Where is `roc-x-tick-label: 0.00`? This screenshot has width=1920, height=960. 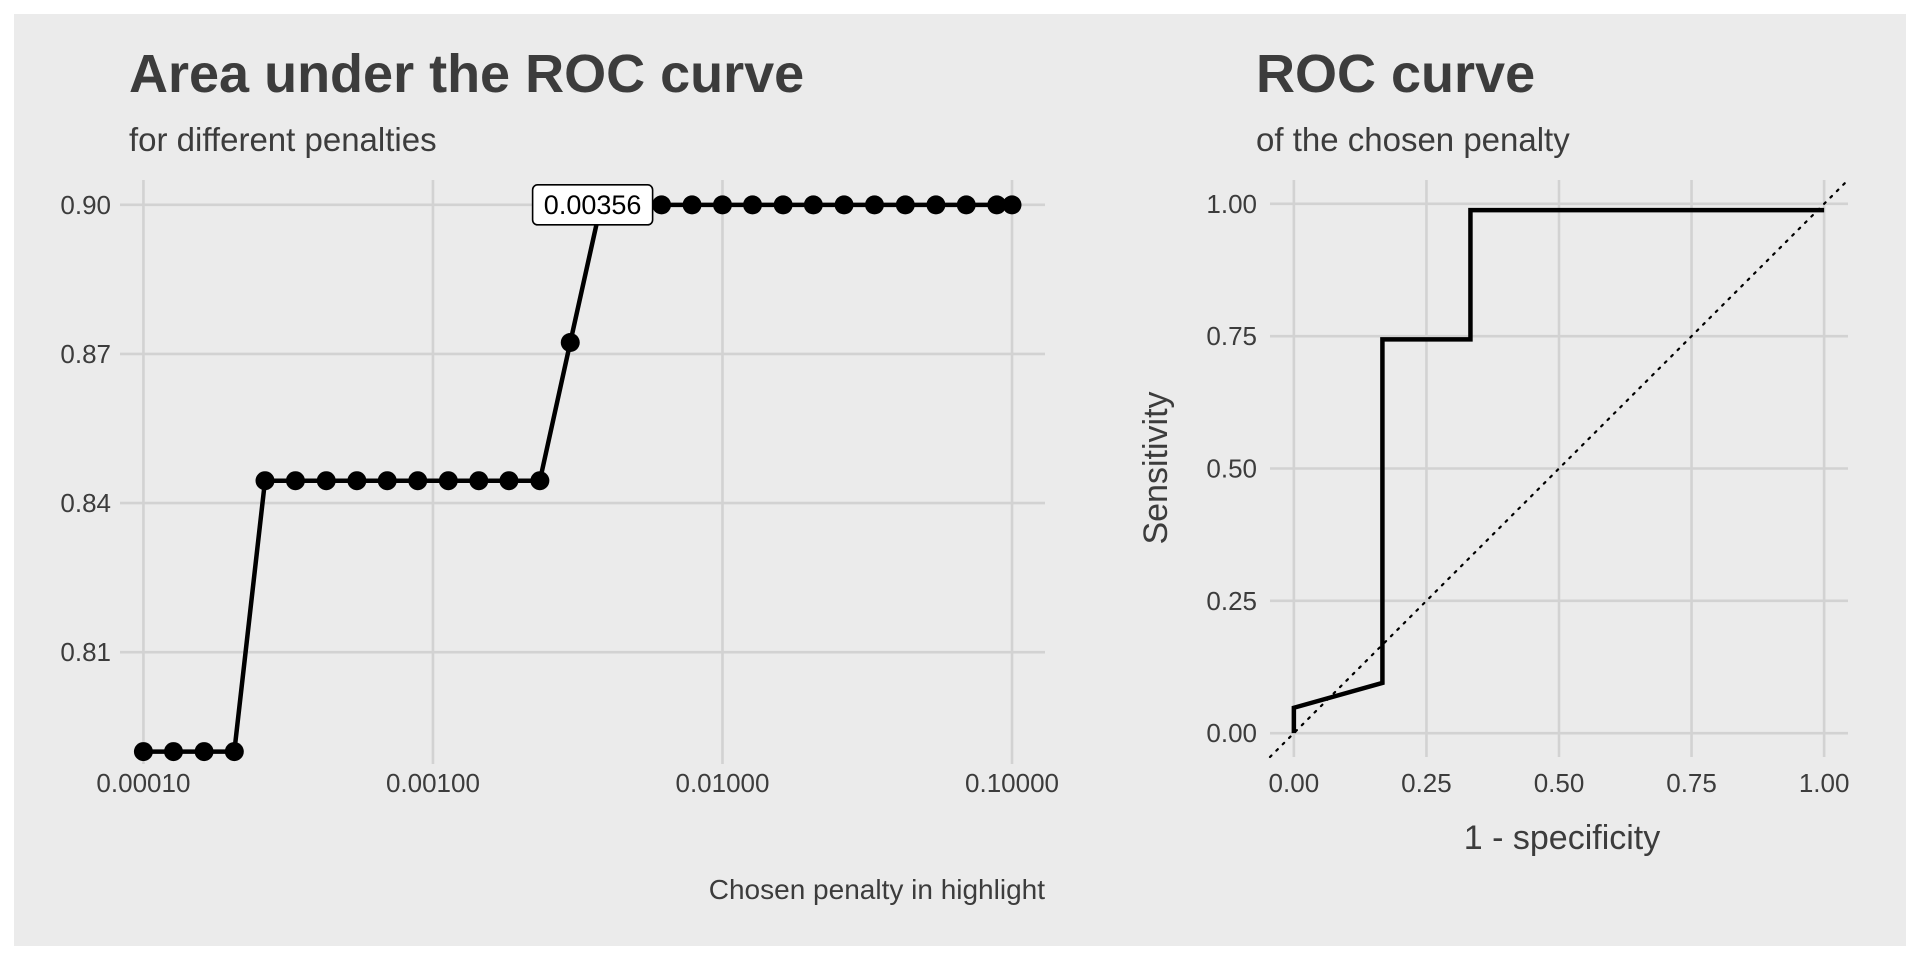 roc-x-tick-label: 0.00 is located at coordinates (1294, 783).